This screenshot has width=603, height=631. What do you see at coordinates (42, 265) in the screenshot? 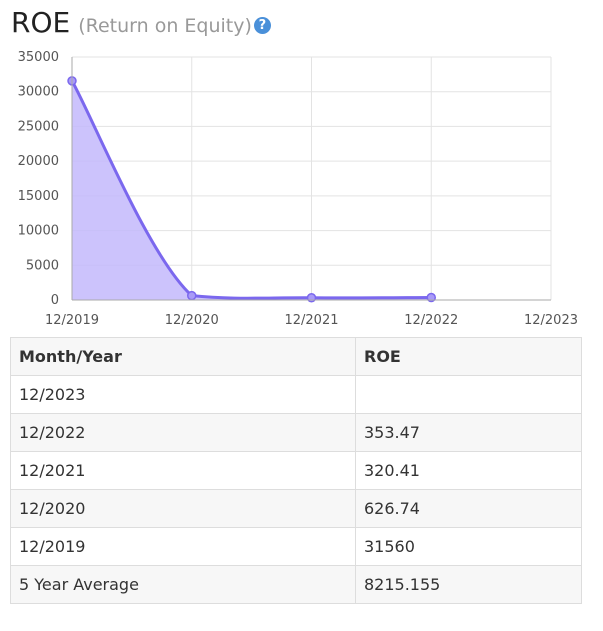
I see `y-tick-label: 5000` at bounding box center [42, 265].